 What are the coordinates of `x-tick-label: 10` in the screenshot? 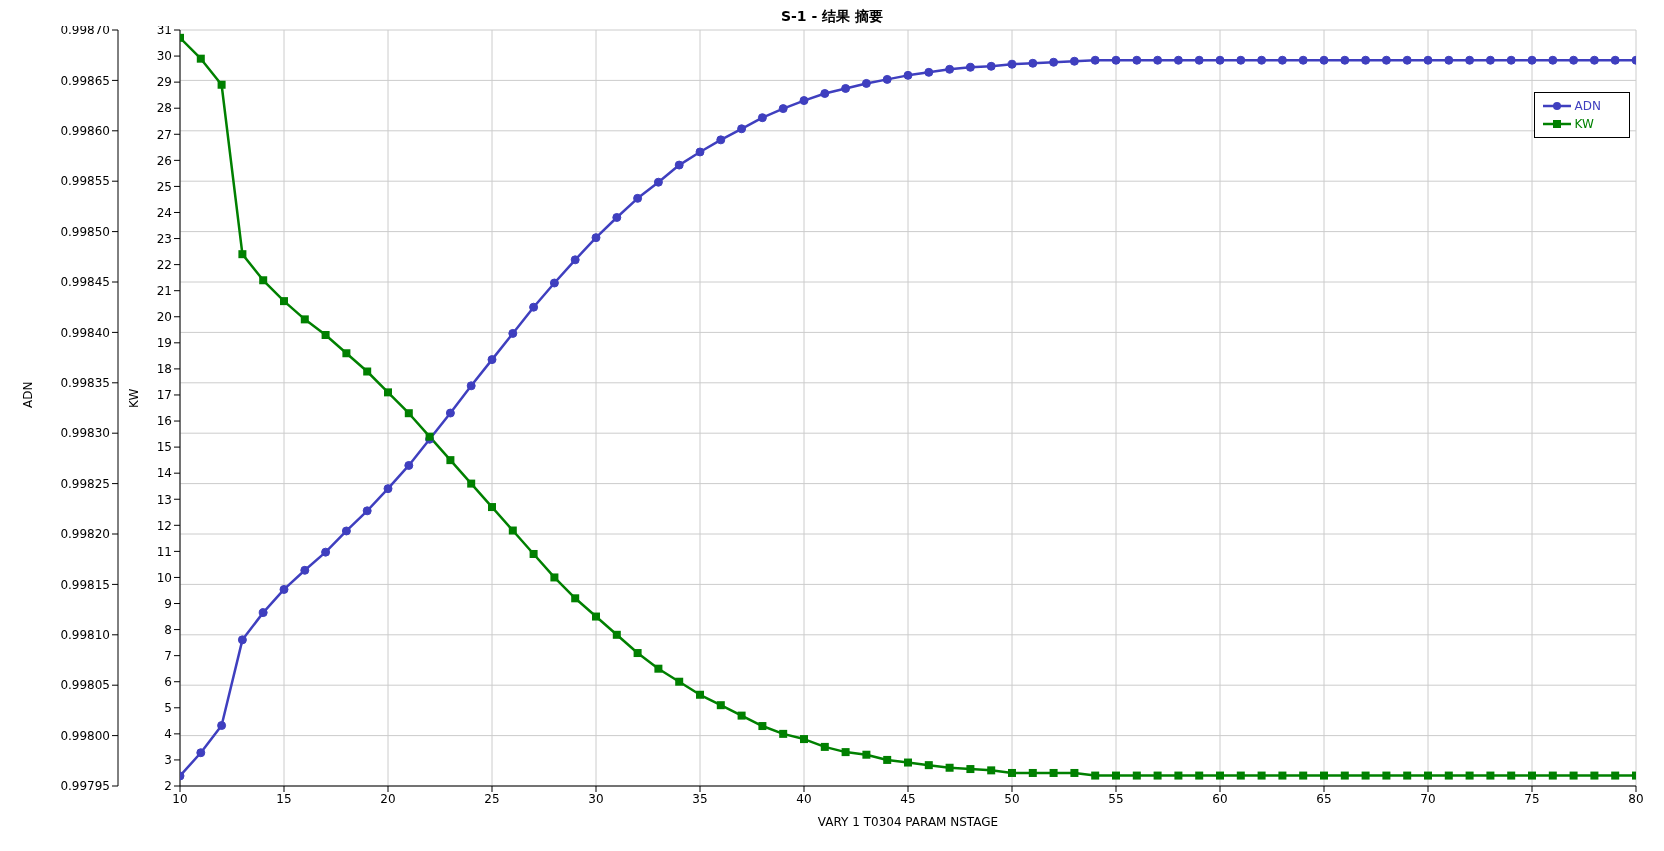 It's located at (180, 798).